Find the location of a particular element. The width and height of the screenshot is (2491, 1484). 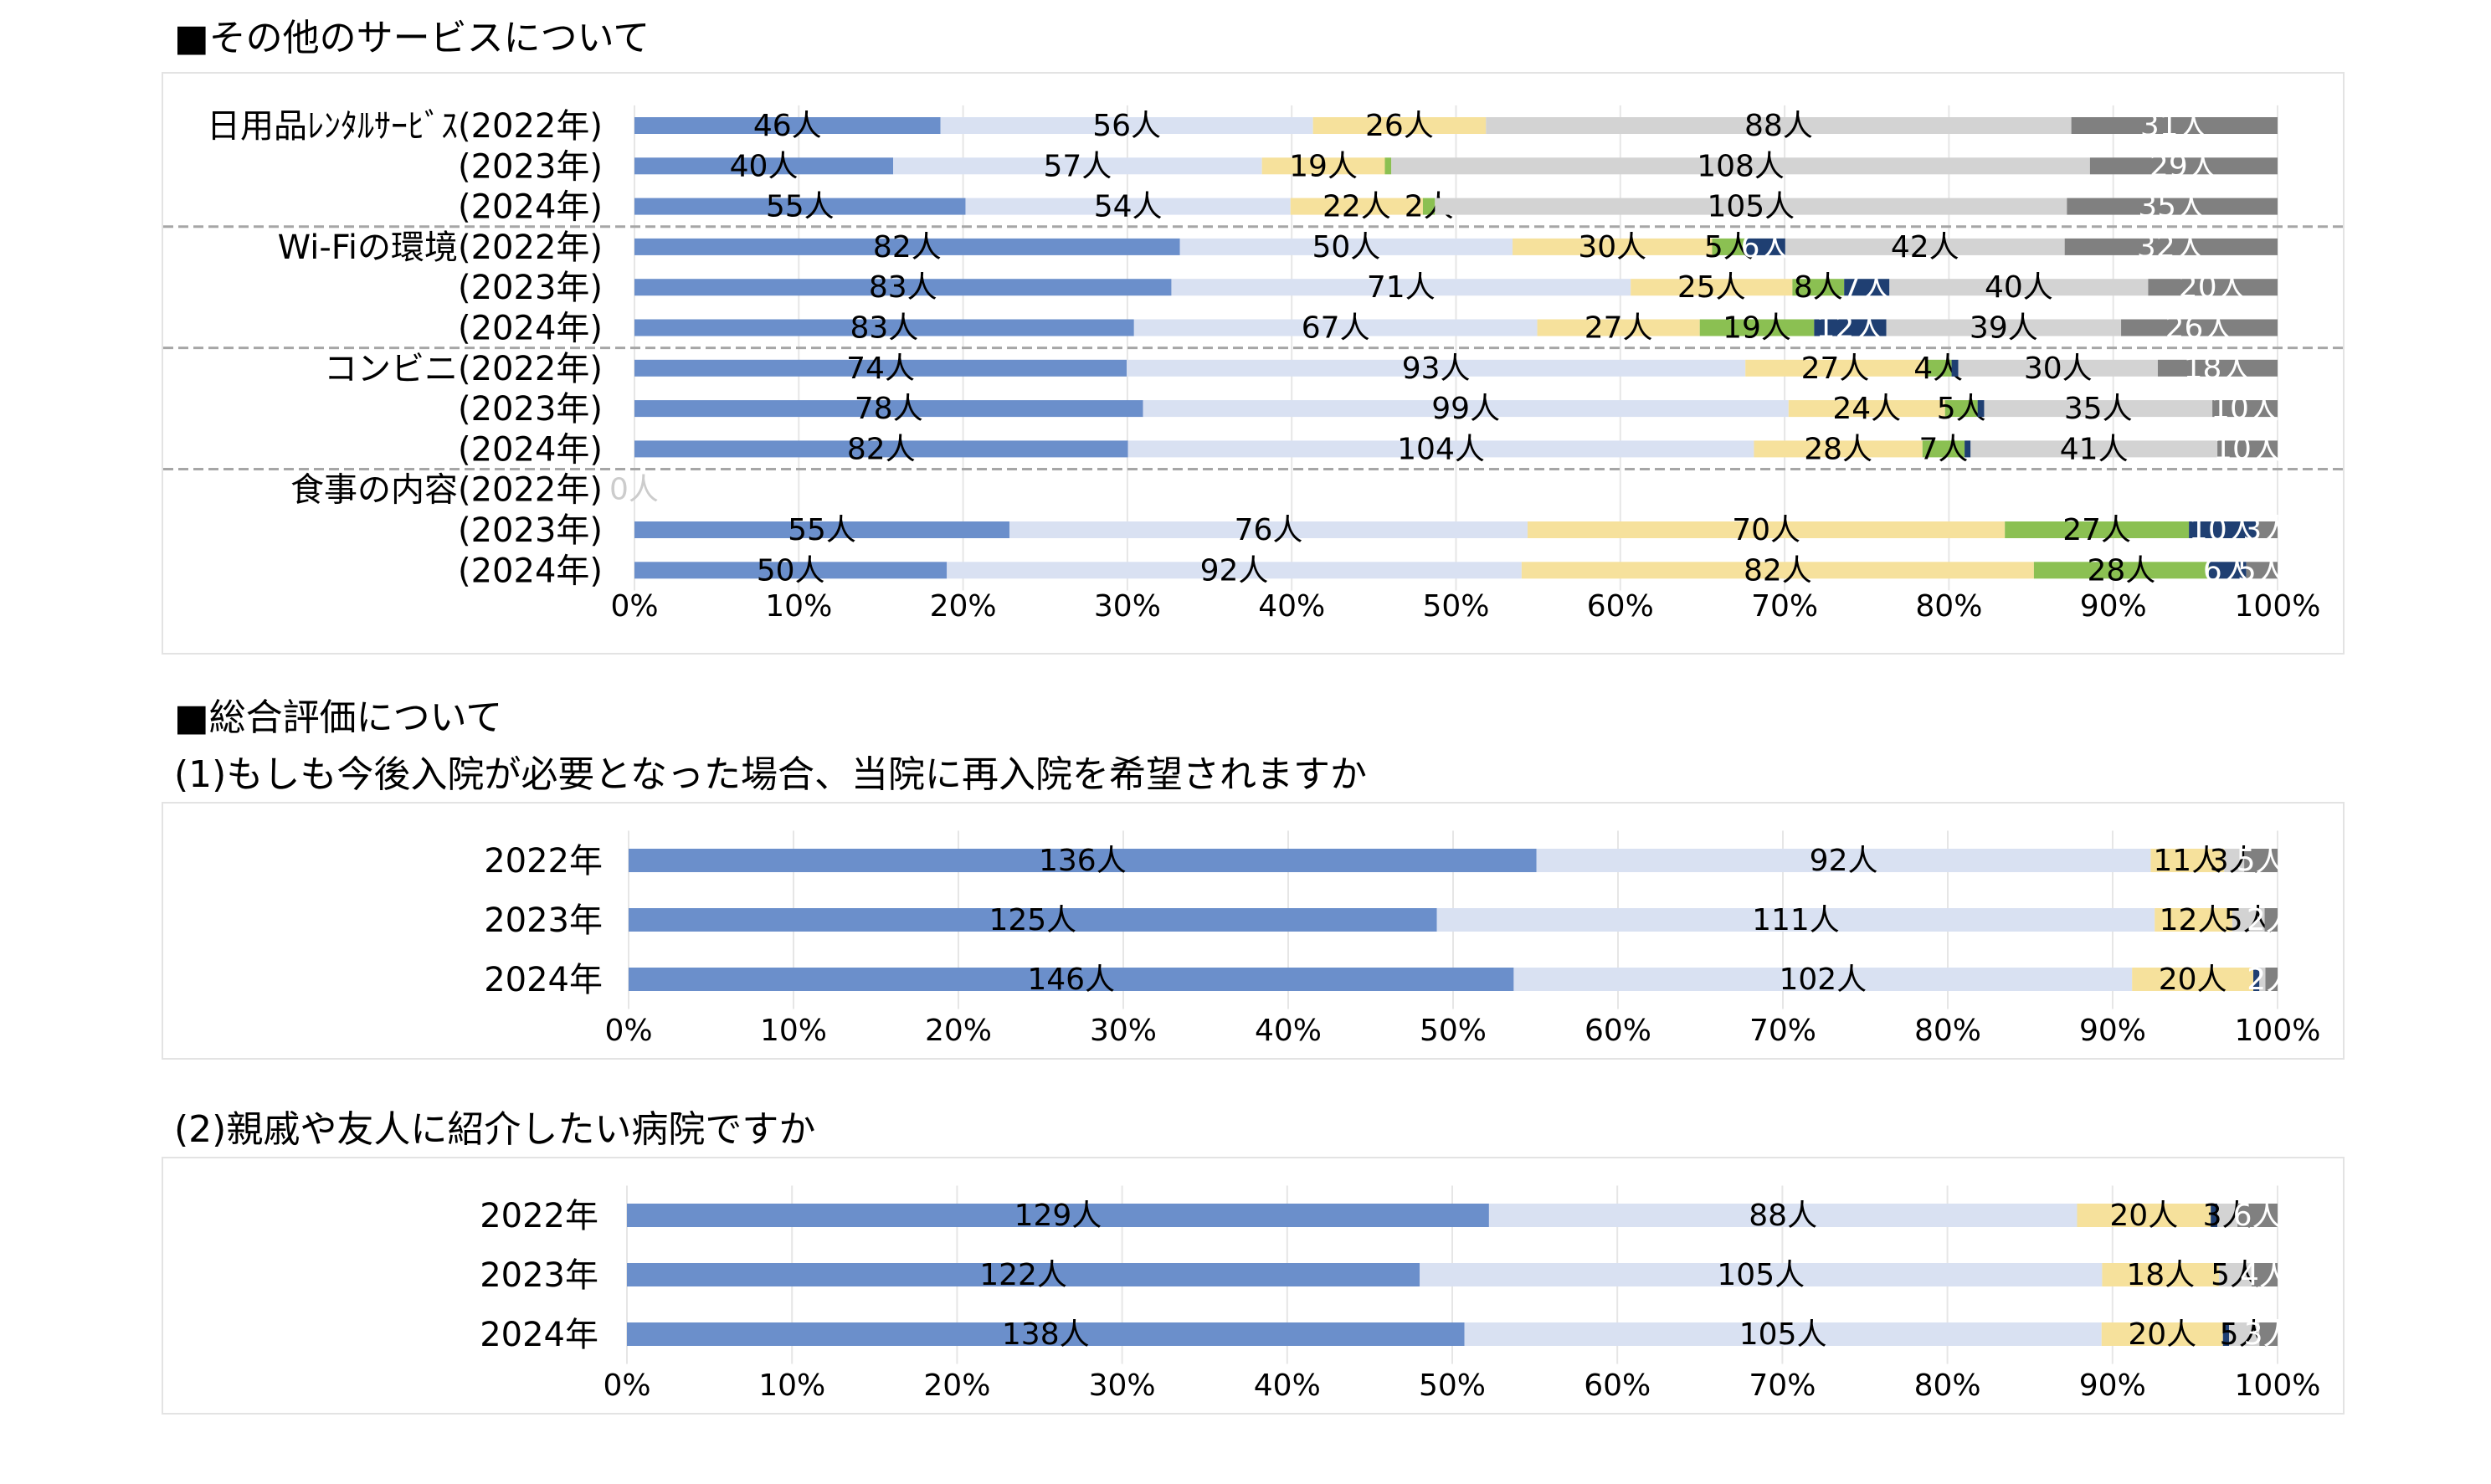

x-tick-label: 60% is located at coordinates (1620, 606).